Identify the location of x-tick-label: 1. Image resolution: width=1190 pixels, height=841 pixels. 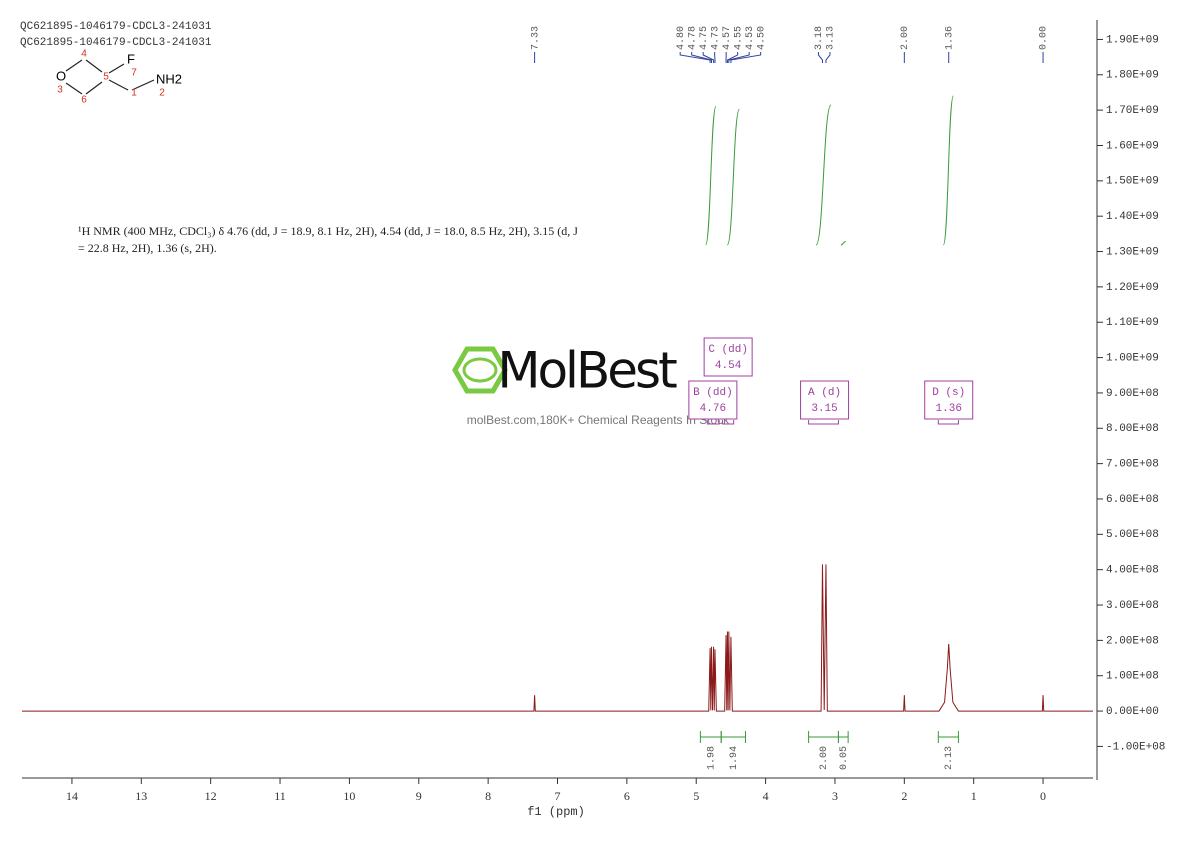
(974, 796).